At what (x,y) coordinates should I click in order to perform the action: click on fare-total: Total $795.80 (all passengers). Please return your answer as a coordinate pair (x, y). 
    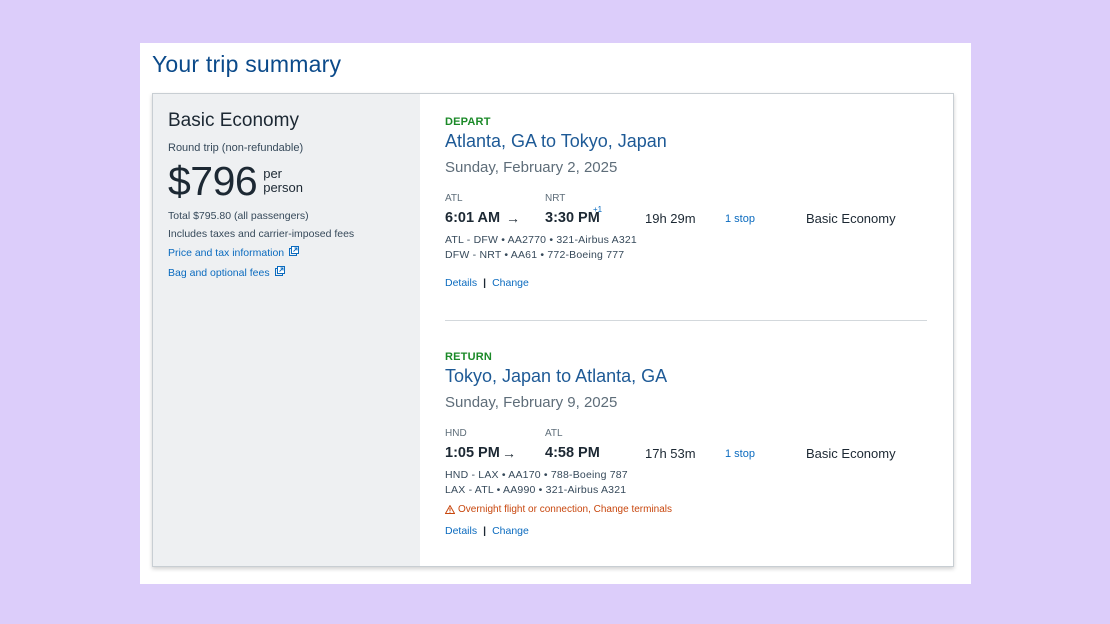
    Looking at the image, I should click on (238, 216).